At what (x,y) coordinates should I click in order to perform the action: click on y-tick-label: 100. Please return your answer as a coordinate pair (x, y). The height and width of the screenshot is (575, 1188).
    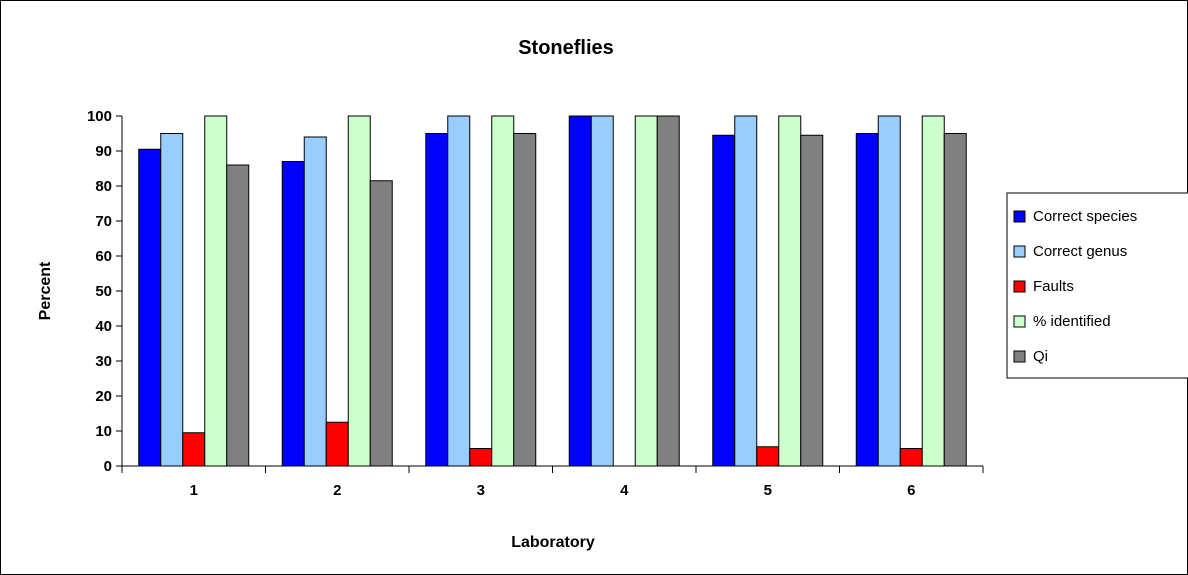
    Looking at the image, I should click on (99, 116).